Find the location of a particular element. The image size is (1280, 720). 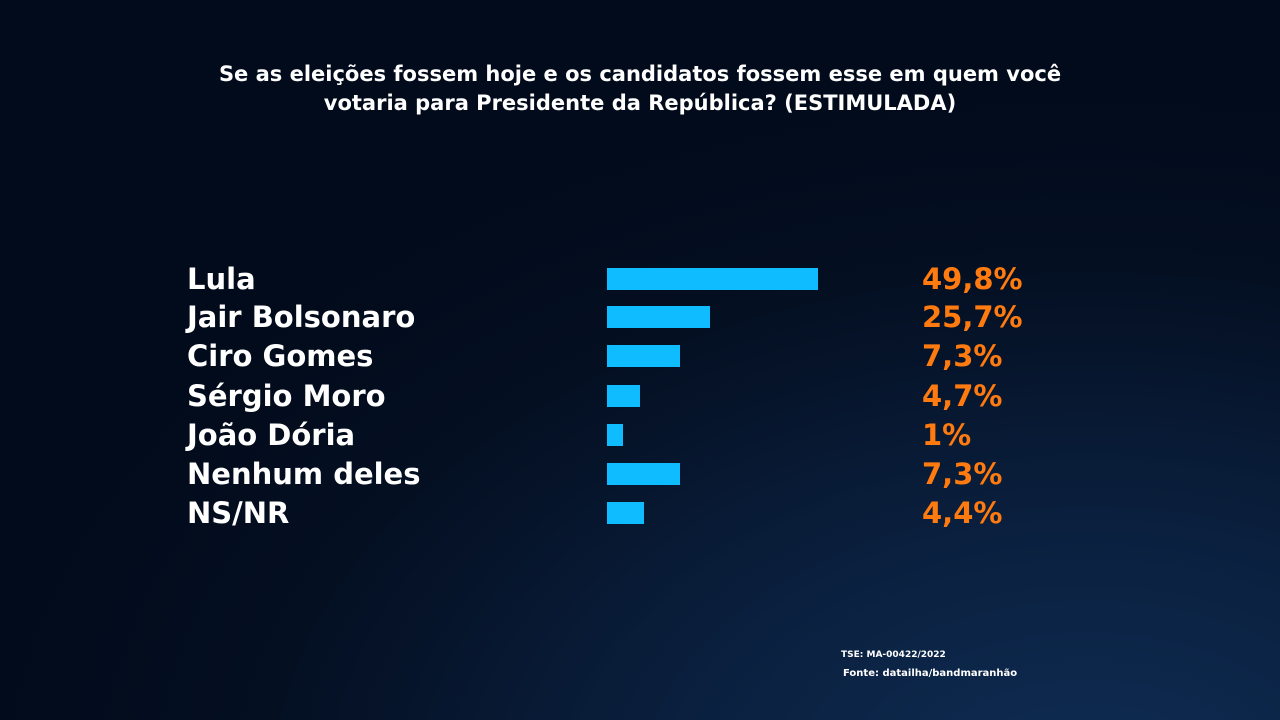

category-label: Ciro Gomes is located at coordinates (280, 356).